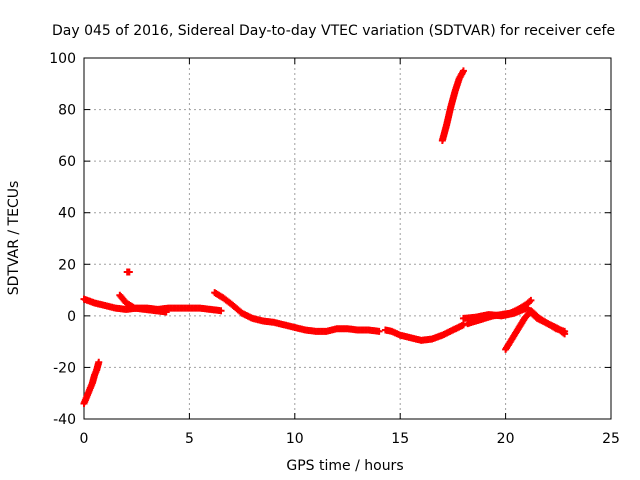 The height and width of the screenshot is (480, 640). Describe the element at coordinates (64, 368) in the screenshot. I see `y-tick-label: -20` at that location.